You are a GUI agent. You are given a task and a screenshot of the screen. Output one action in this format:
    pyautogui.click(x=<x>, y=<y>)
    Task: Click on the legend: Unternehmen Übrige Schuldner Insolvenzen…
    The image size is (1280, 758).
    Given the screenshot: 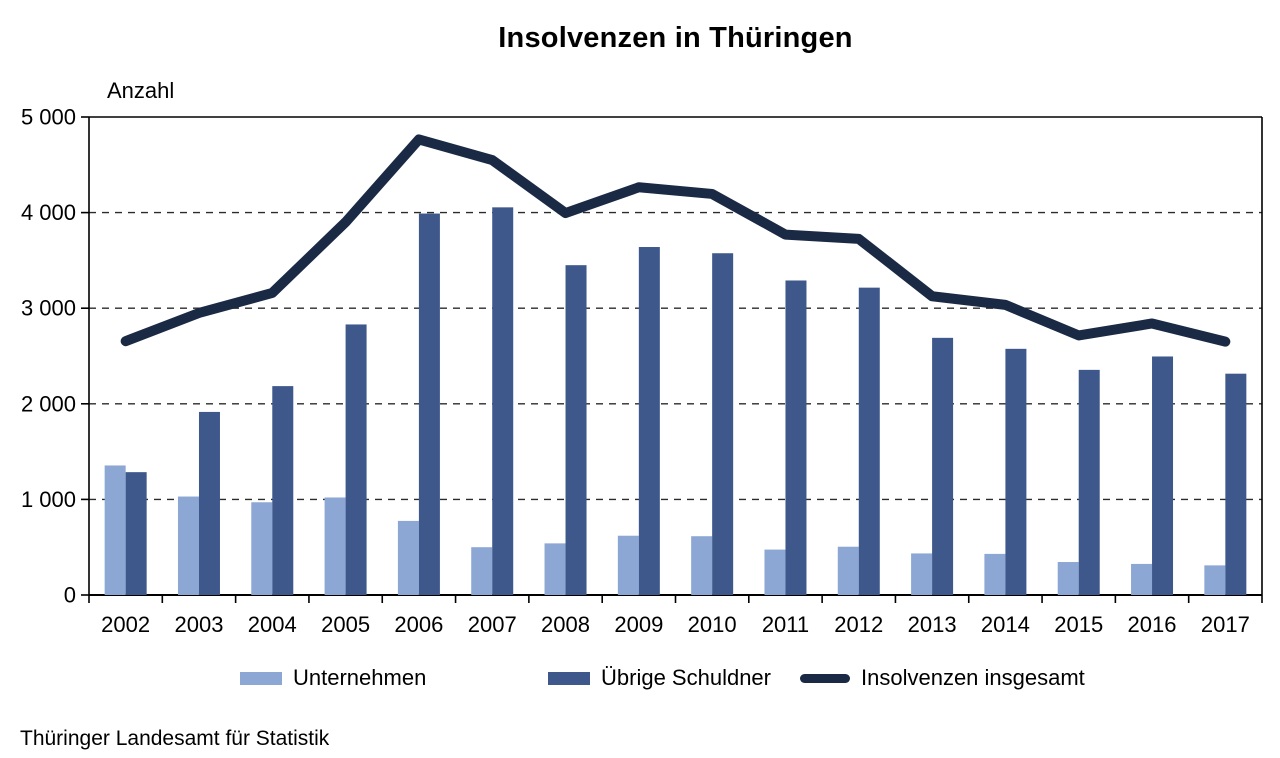 What is the action you would take?
    pyautogui.click(x=640, y=679)
    